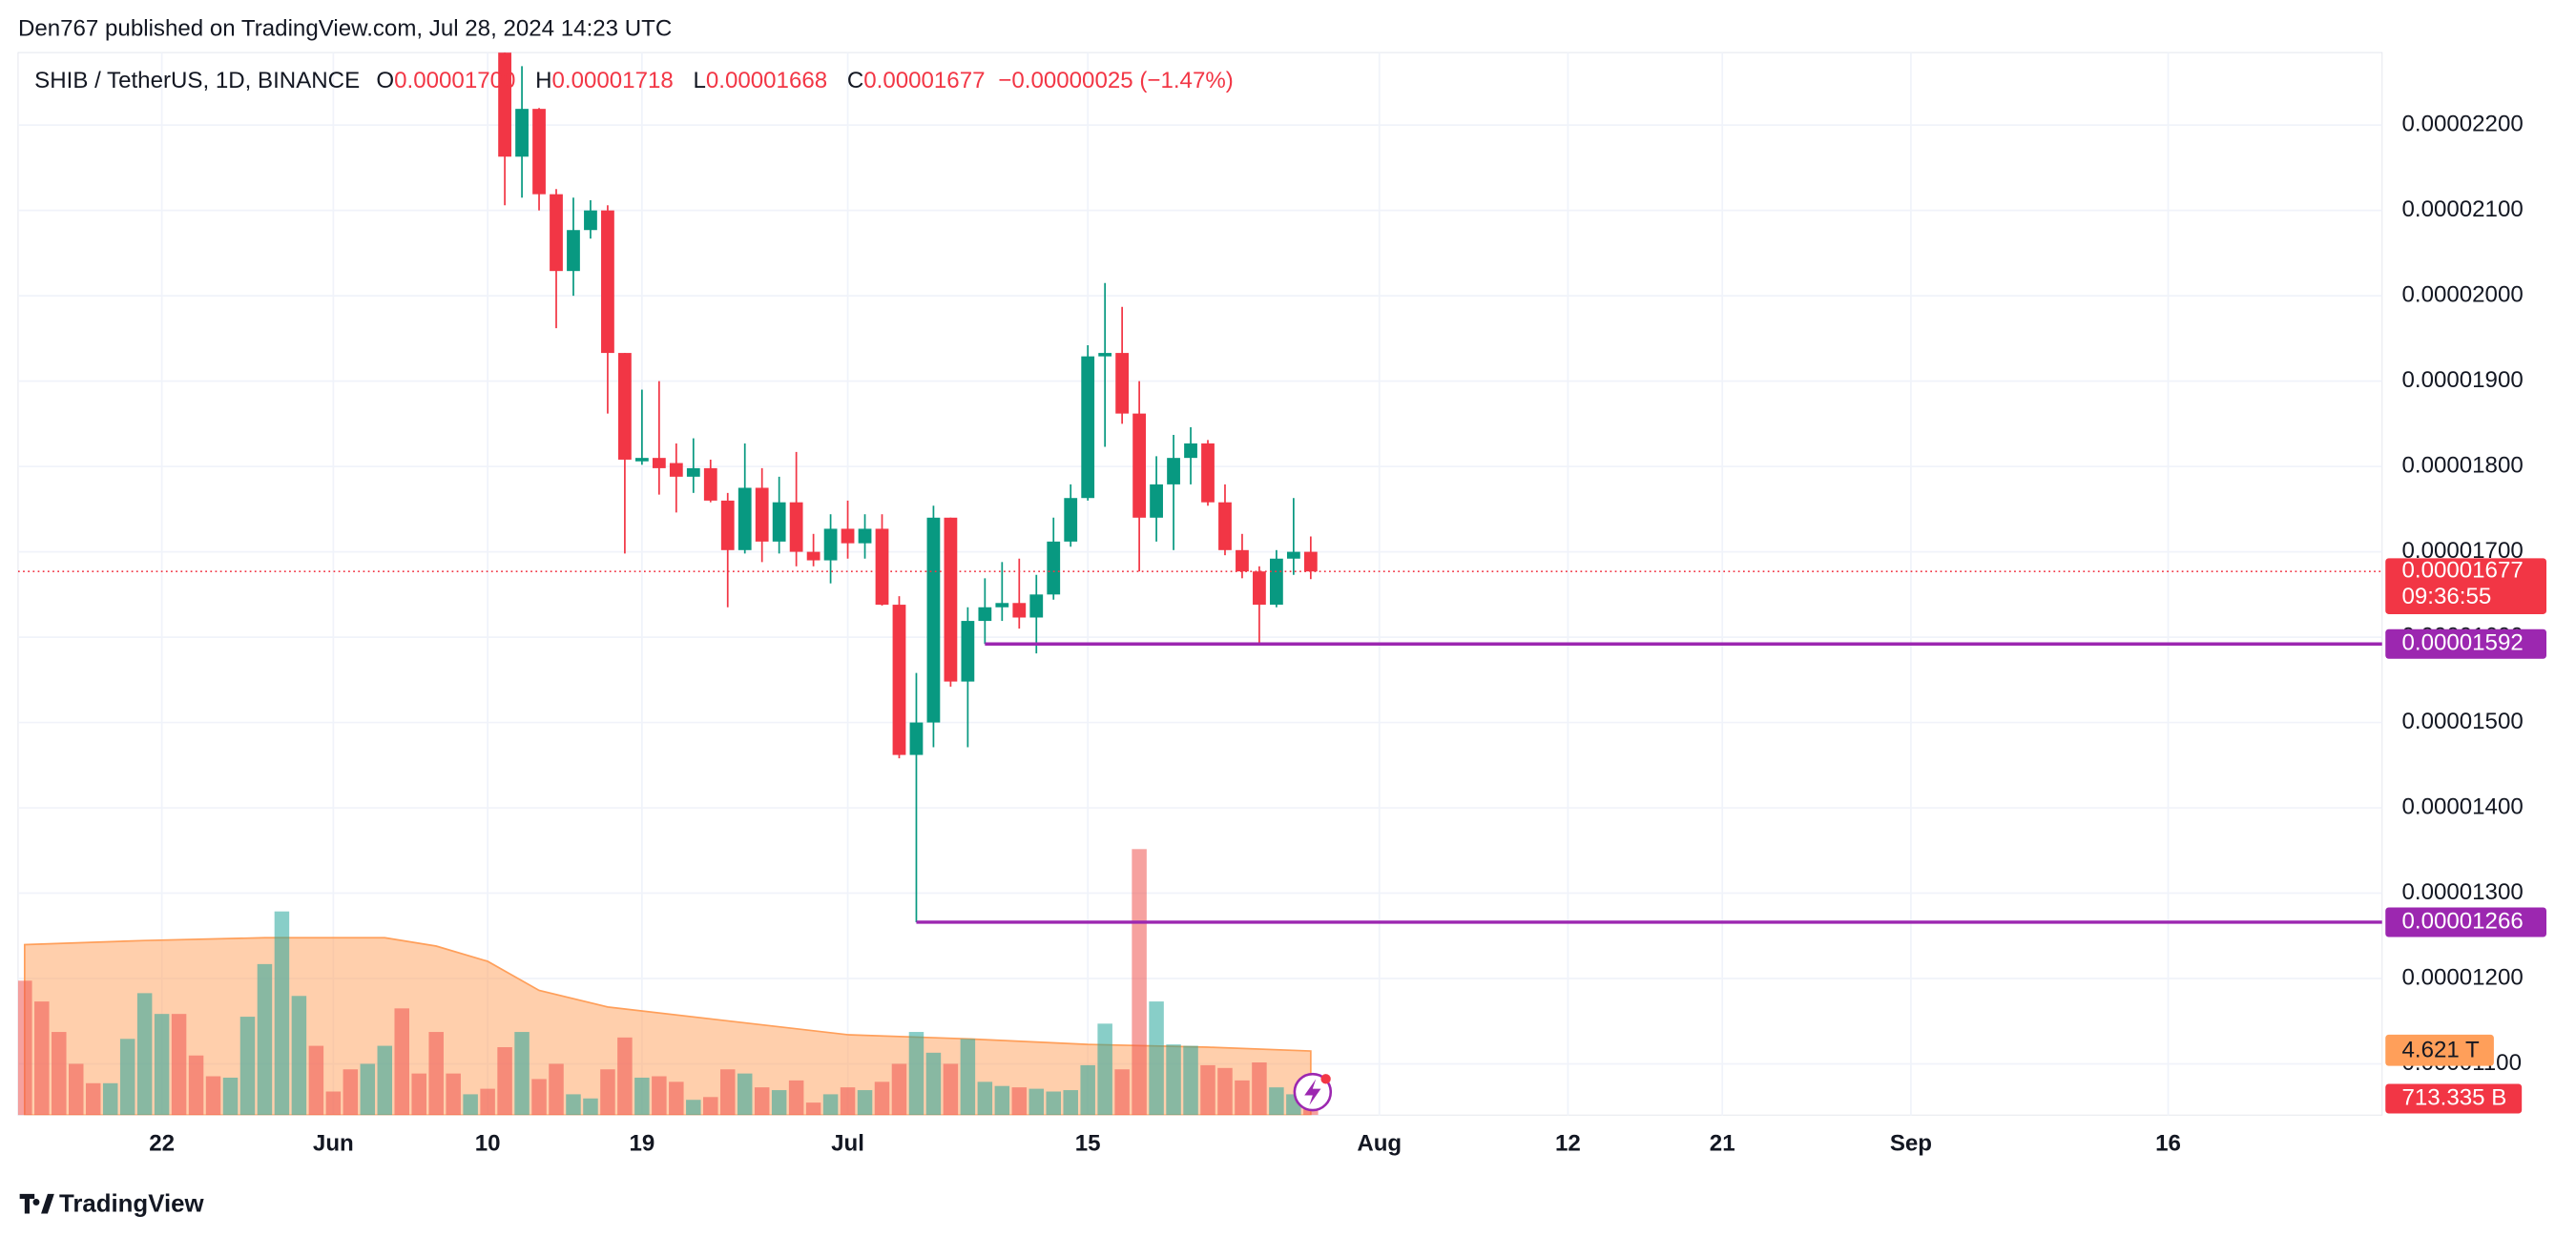 The height and width of the screenshot is (1236, 2576). Describe the element at coordinates (543, 80) in the screenshot. I see `legend-key: H` at that location.